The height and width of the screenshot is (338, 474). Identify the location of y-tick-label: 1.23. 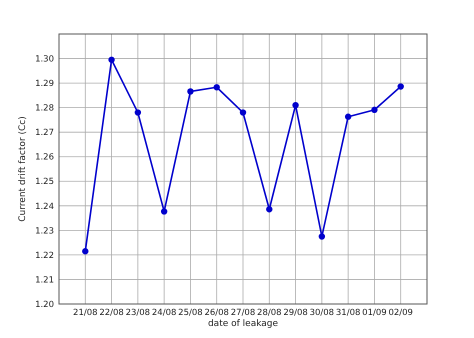
(44, 231).